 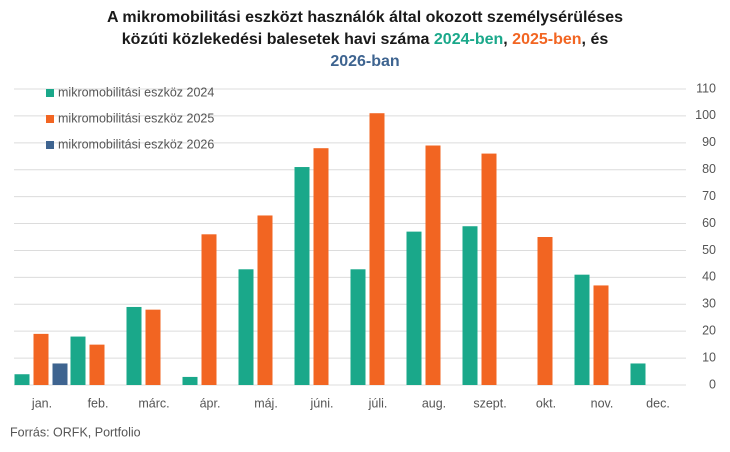 What do you see at coordinates (75, 432) in the screenshot?
I see `source-note: Forrás: ORFK, Portfolio` at bounding box center [75, 432].